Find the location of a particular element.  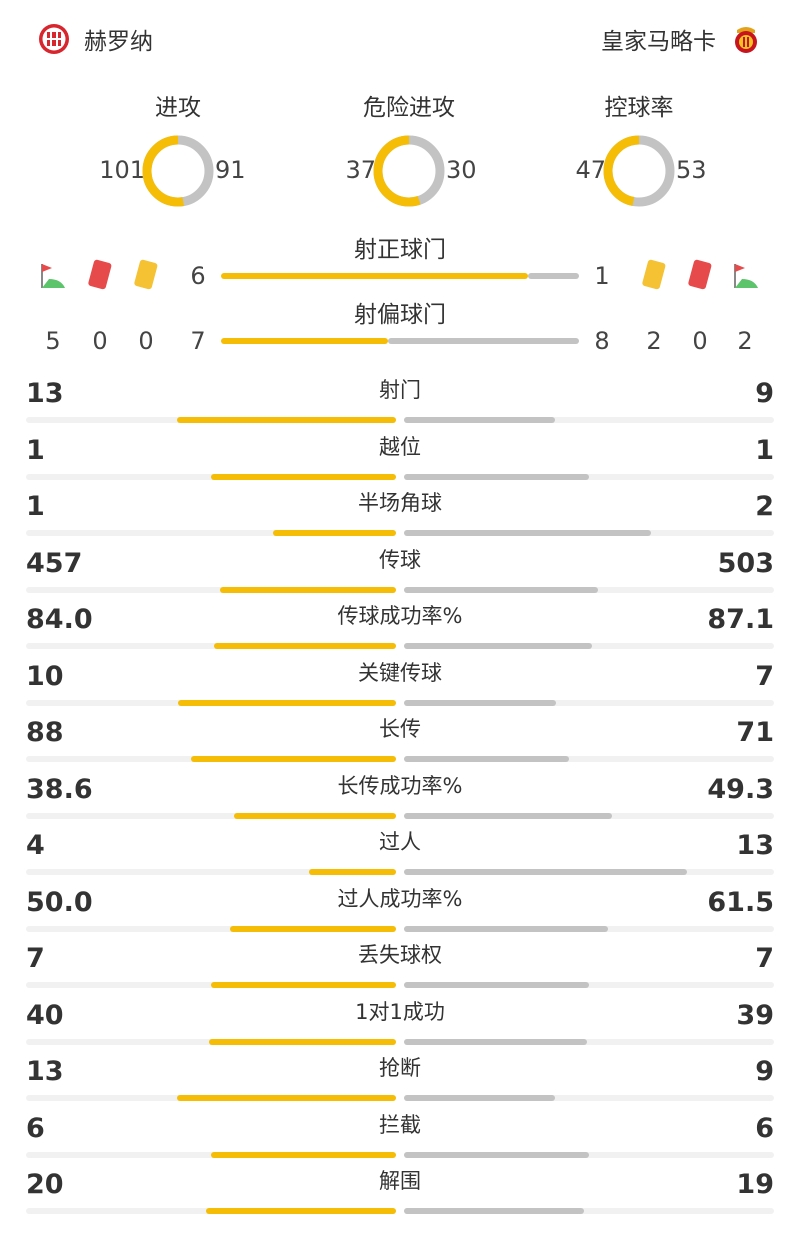

stat-home-value: 1 is located at coordinates (35, 506).